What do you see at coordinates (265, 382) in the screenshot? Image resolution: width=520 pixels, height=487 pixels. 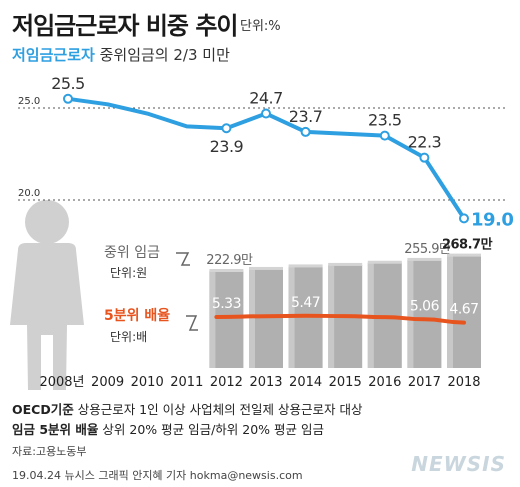 I see `x-tick-label: 2013` at bounding box center [265, 382].